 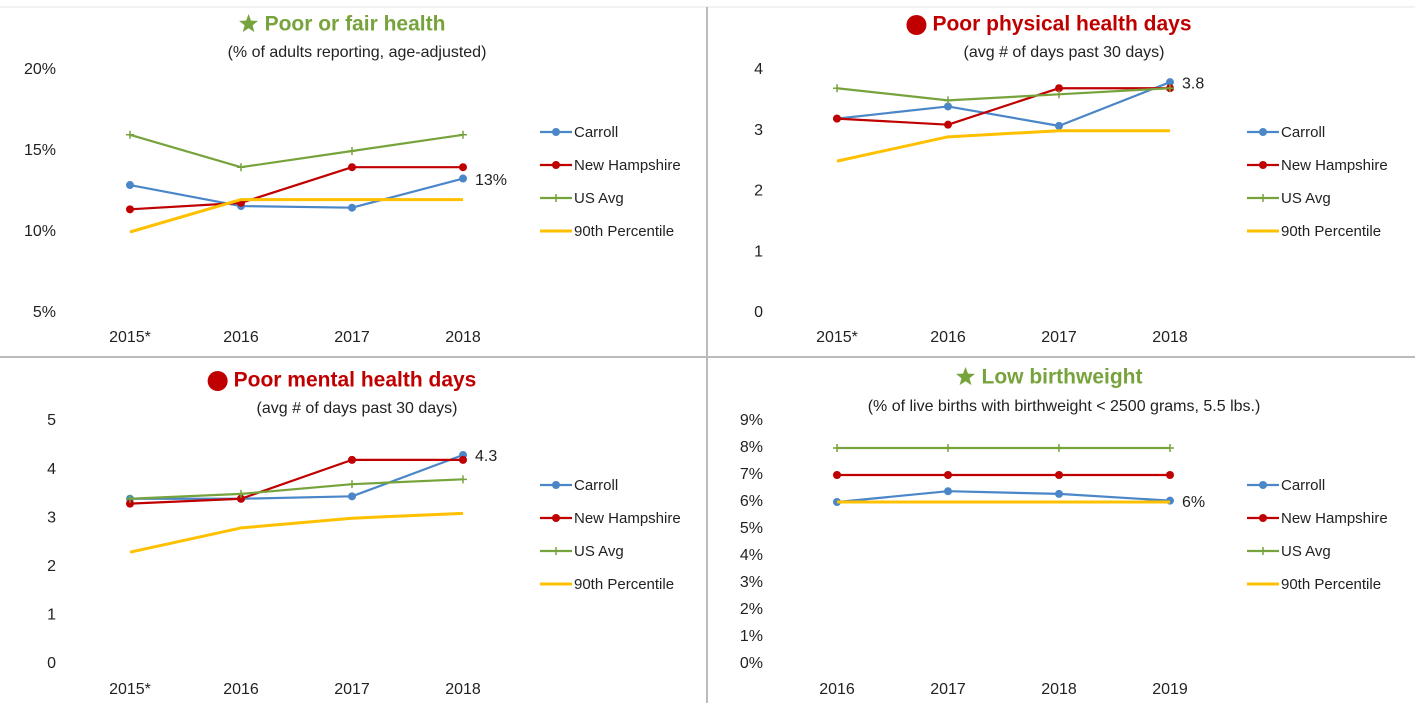 I want to click on y-tick-label: 1, so click(x=758, y=251).